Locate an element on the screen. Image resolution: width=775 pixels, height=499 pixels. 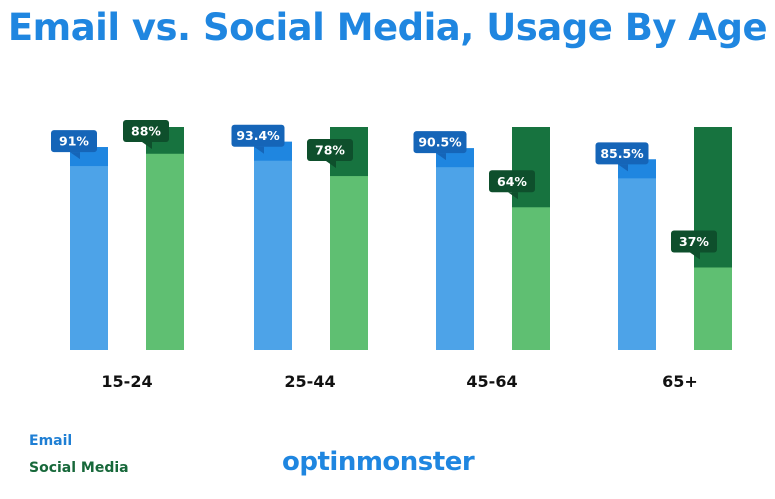
email-data-label-25-44-pointer is located at coordinates (259, 150).